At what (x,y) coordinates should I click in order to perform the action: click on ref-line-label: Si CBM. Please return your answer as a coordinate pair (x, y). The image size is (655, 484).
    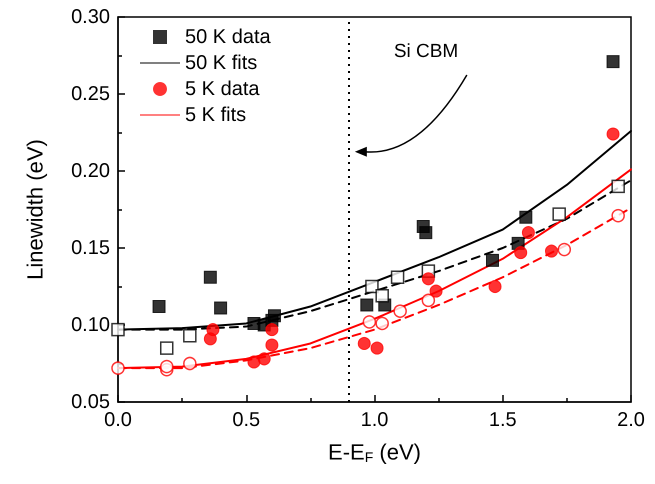
    Looking at the image, I should click on (426, 51).